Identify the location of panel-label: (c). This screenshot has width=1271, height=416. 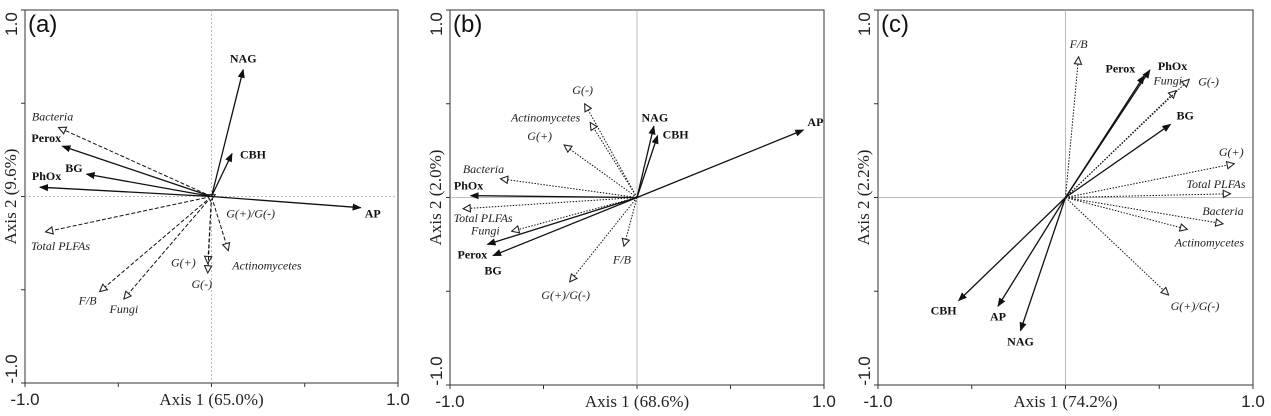
(895, 24).